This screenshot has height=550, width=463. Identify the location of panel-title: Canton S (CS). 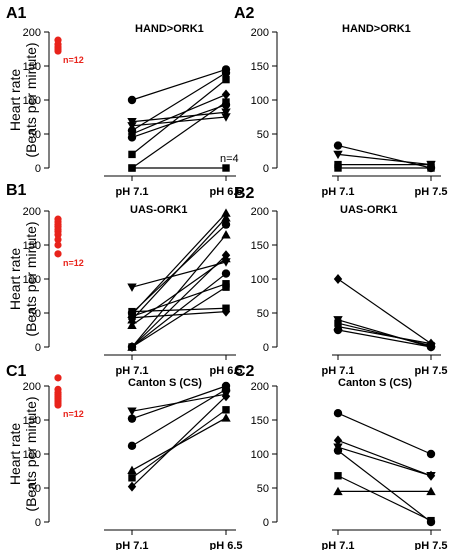
(375, 383).